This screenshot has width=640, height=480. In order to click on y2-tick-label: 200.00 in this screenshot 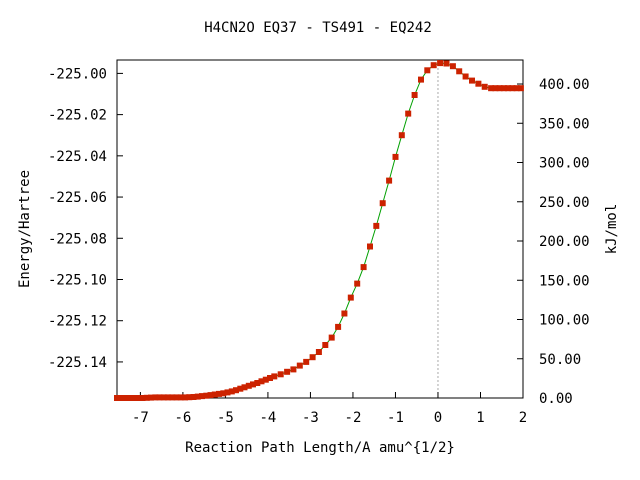, I will do `click(564, 242)`.